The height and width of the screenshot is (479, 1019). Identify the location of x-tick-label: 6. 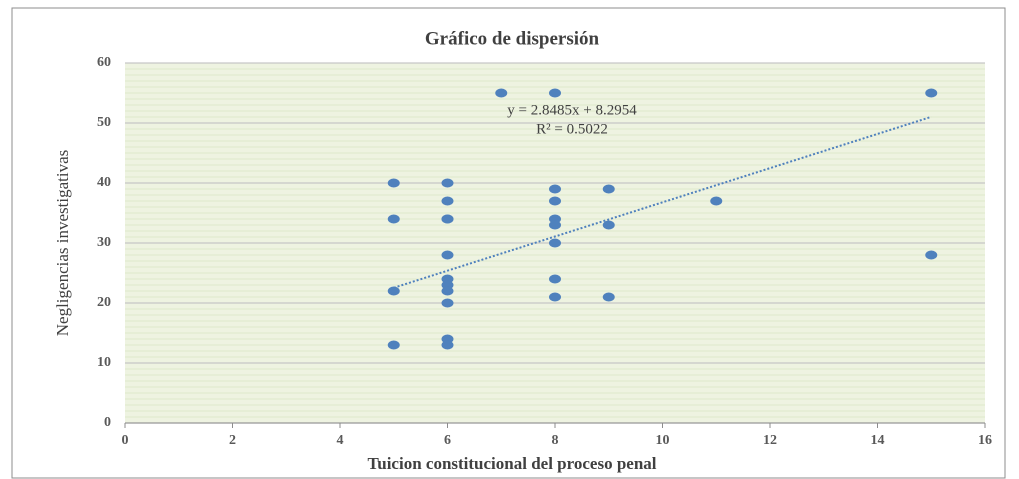
(447, 440).